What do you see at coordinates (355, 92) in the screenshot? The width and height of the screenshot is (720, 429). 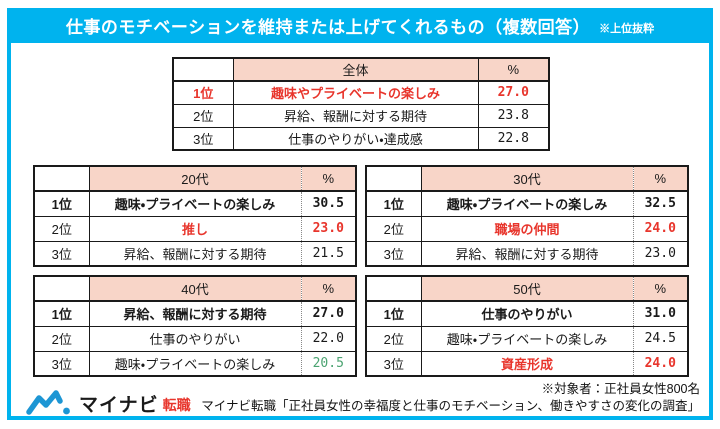 I see `item-cell: 趣味やプライベートの楽しみ` at bounding box center [355, 92].